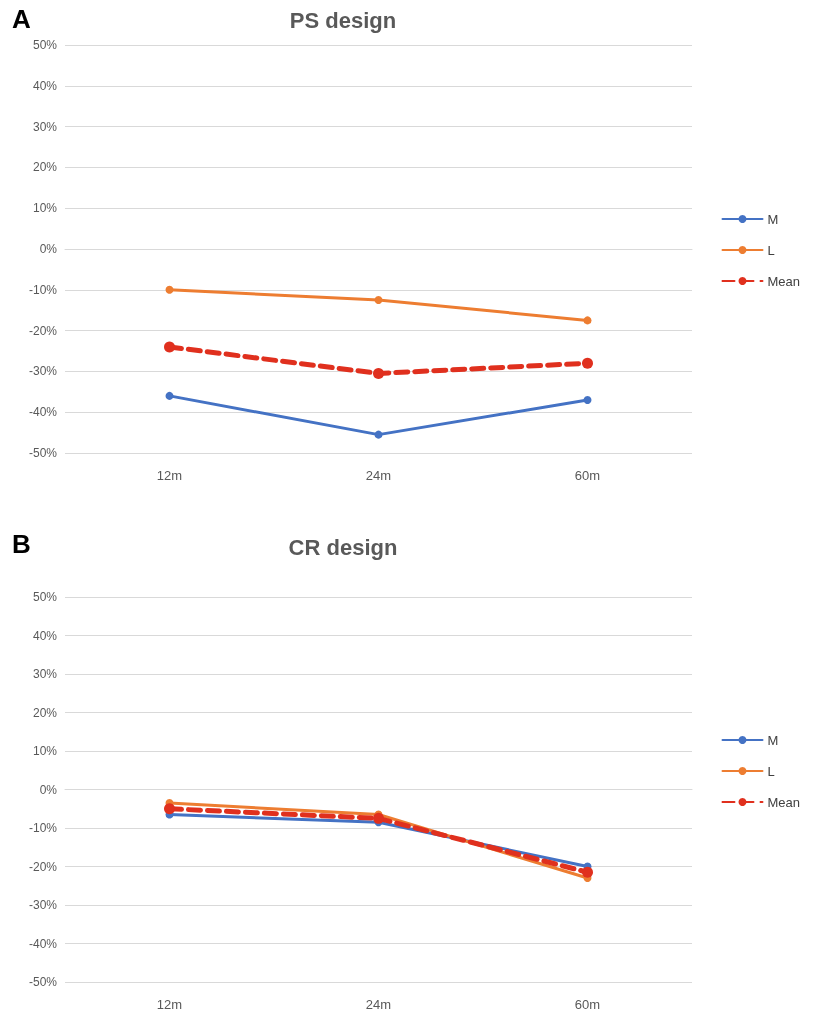 This screenshot has height=1017, width=825. I want to click on text: B, so click(21, 544).